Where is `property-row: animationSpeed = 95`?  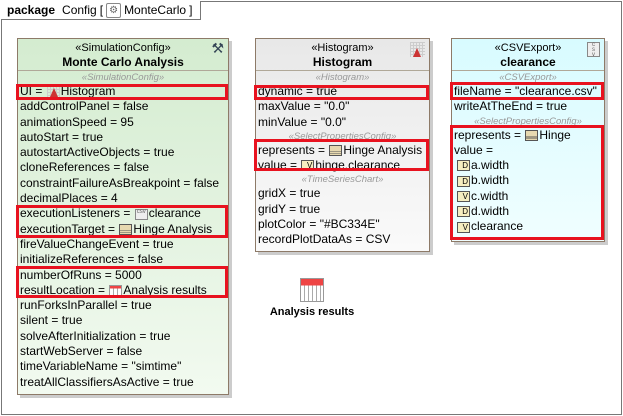 property-row: animationSpeed = 95 is located at coordinates (123, 122).